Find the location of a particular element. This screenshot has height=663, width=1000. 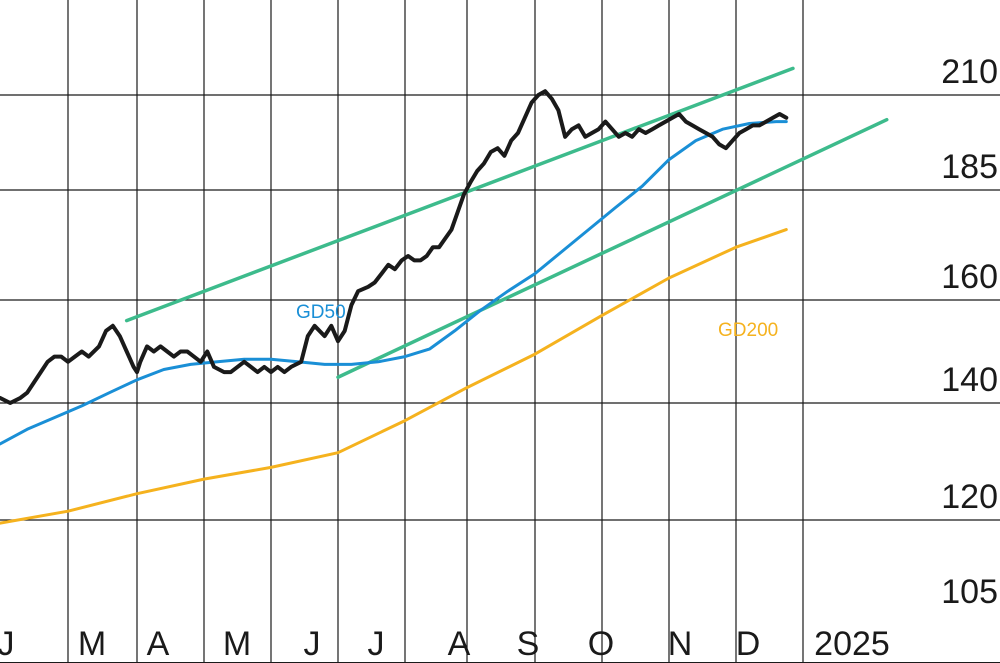

x-tick-label: 2025 is located at coordinates (852, 644).